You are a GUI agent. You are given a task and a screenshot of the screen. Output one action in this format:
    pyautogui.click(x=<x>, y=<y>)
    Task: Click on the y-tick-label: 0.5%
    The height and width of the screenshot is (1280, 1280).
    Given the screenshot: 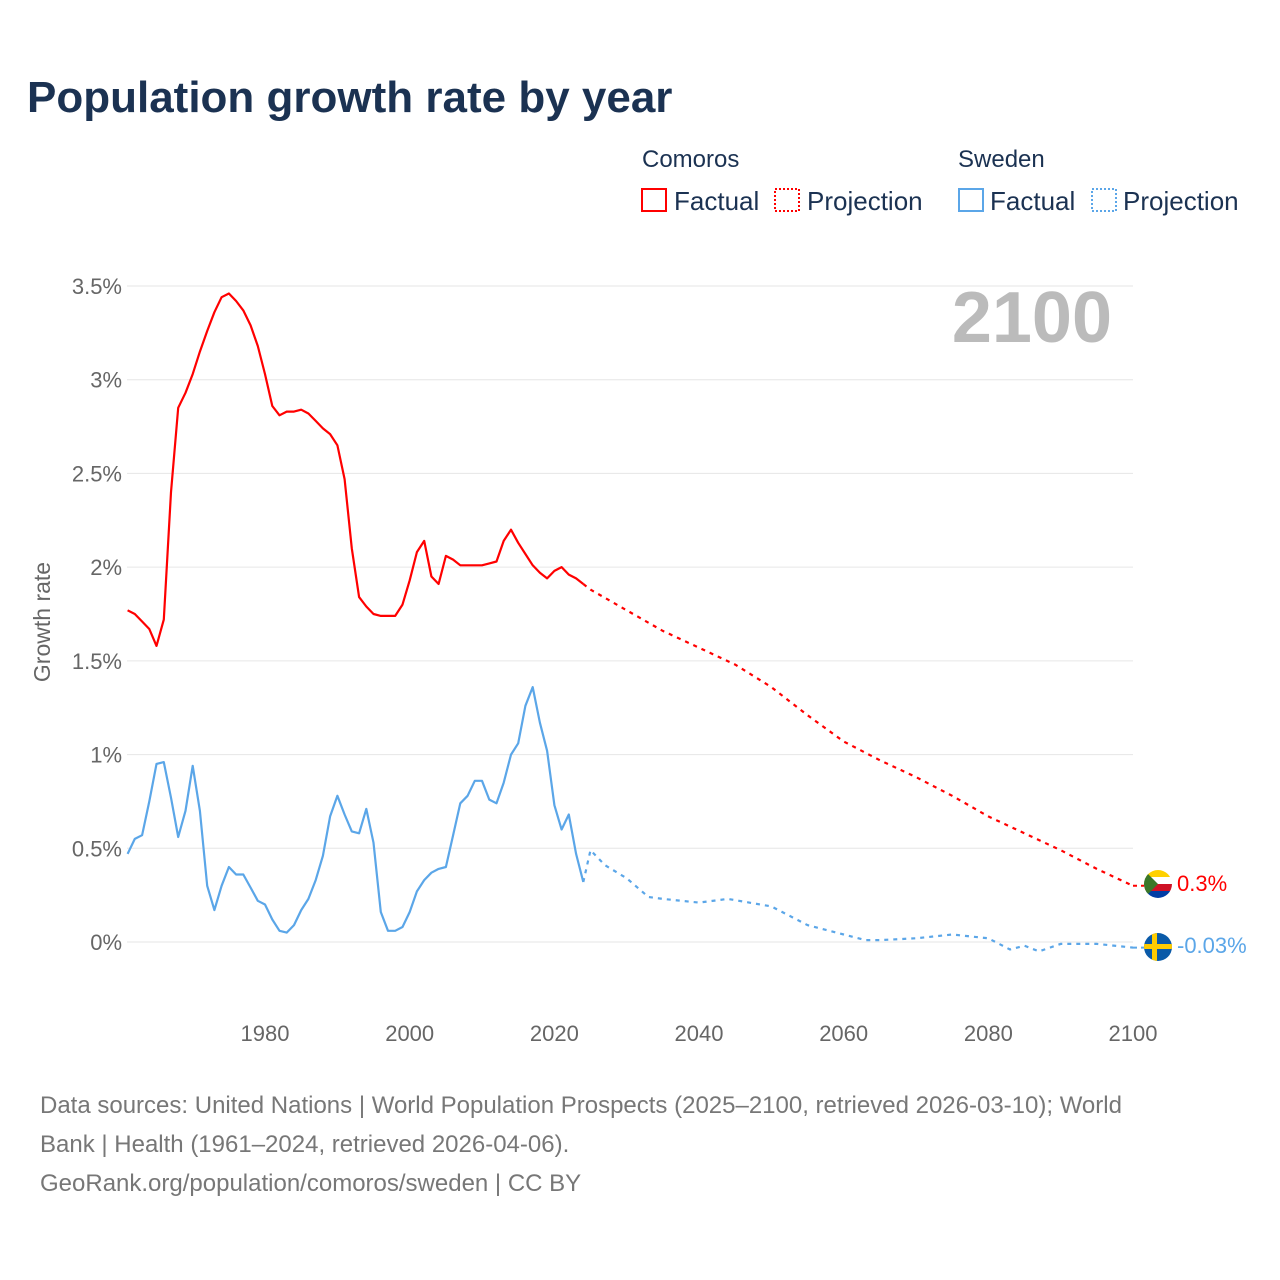 What is the action you would take?
    pyautogui.click(x=97, y=848)
    